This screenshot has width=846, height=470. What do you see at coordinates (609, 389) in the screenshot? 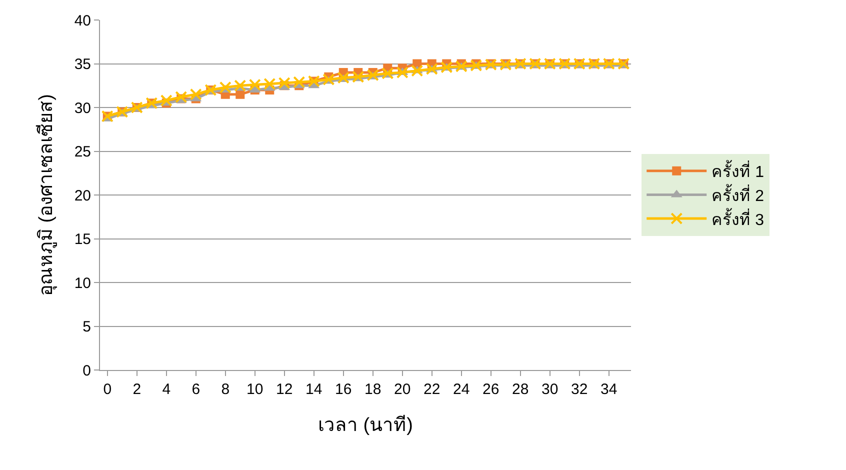
I see `x-tick-label: 34` at bounding box center [609, 389].